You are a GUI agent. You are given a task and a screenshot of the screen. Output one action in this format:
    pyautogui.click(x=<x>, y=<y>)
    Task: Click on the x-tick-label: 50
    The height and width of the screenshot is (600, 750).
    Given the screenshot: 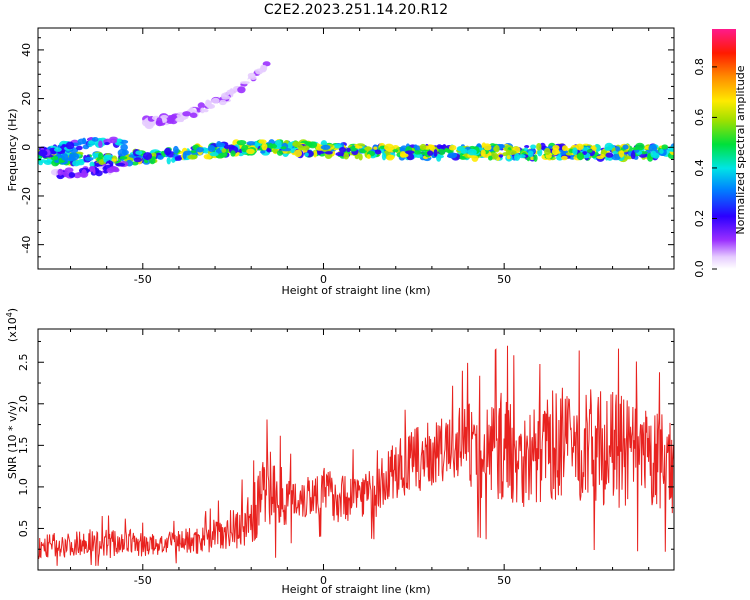 What is the action you would take?
    pyautogui.click(x=504, y=580)
    